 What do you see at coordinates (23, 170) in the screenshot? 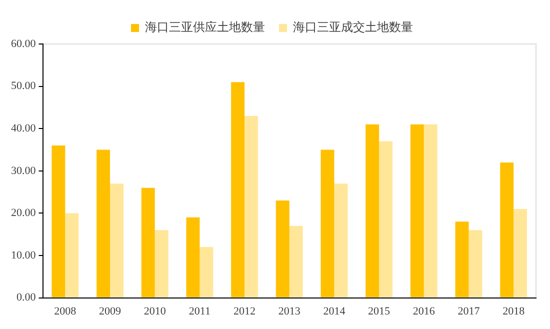
I see `y-tick-label: 30.00` at bounding box center [23, 170].